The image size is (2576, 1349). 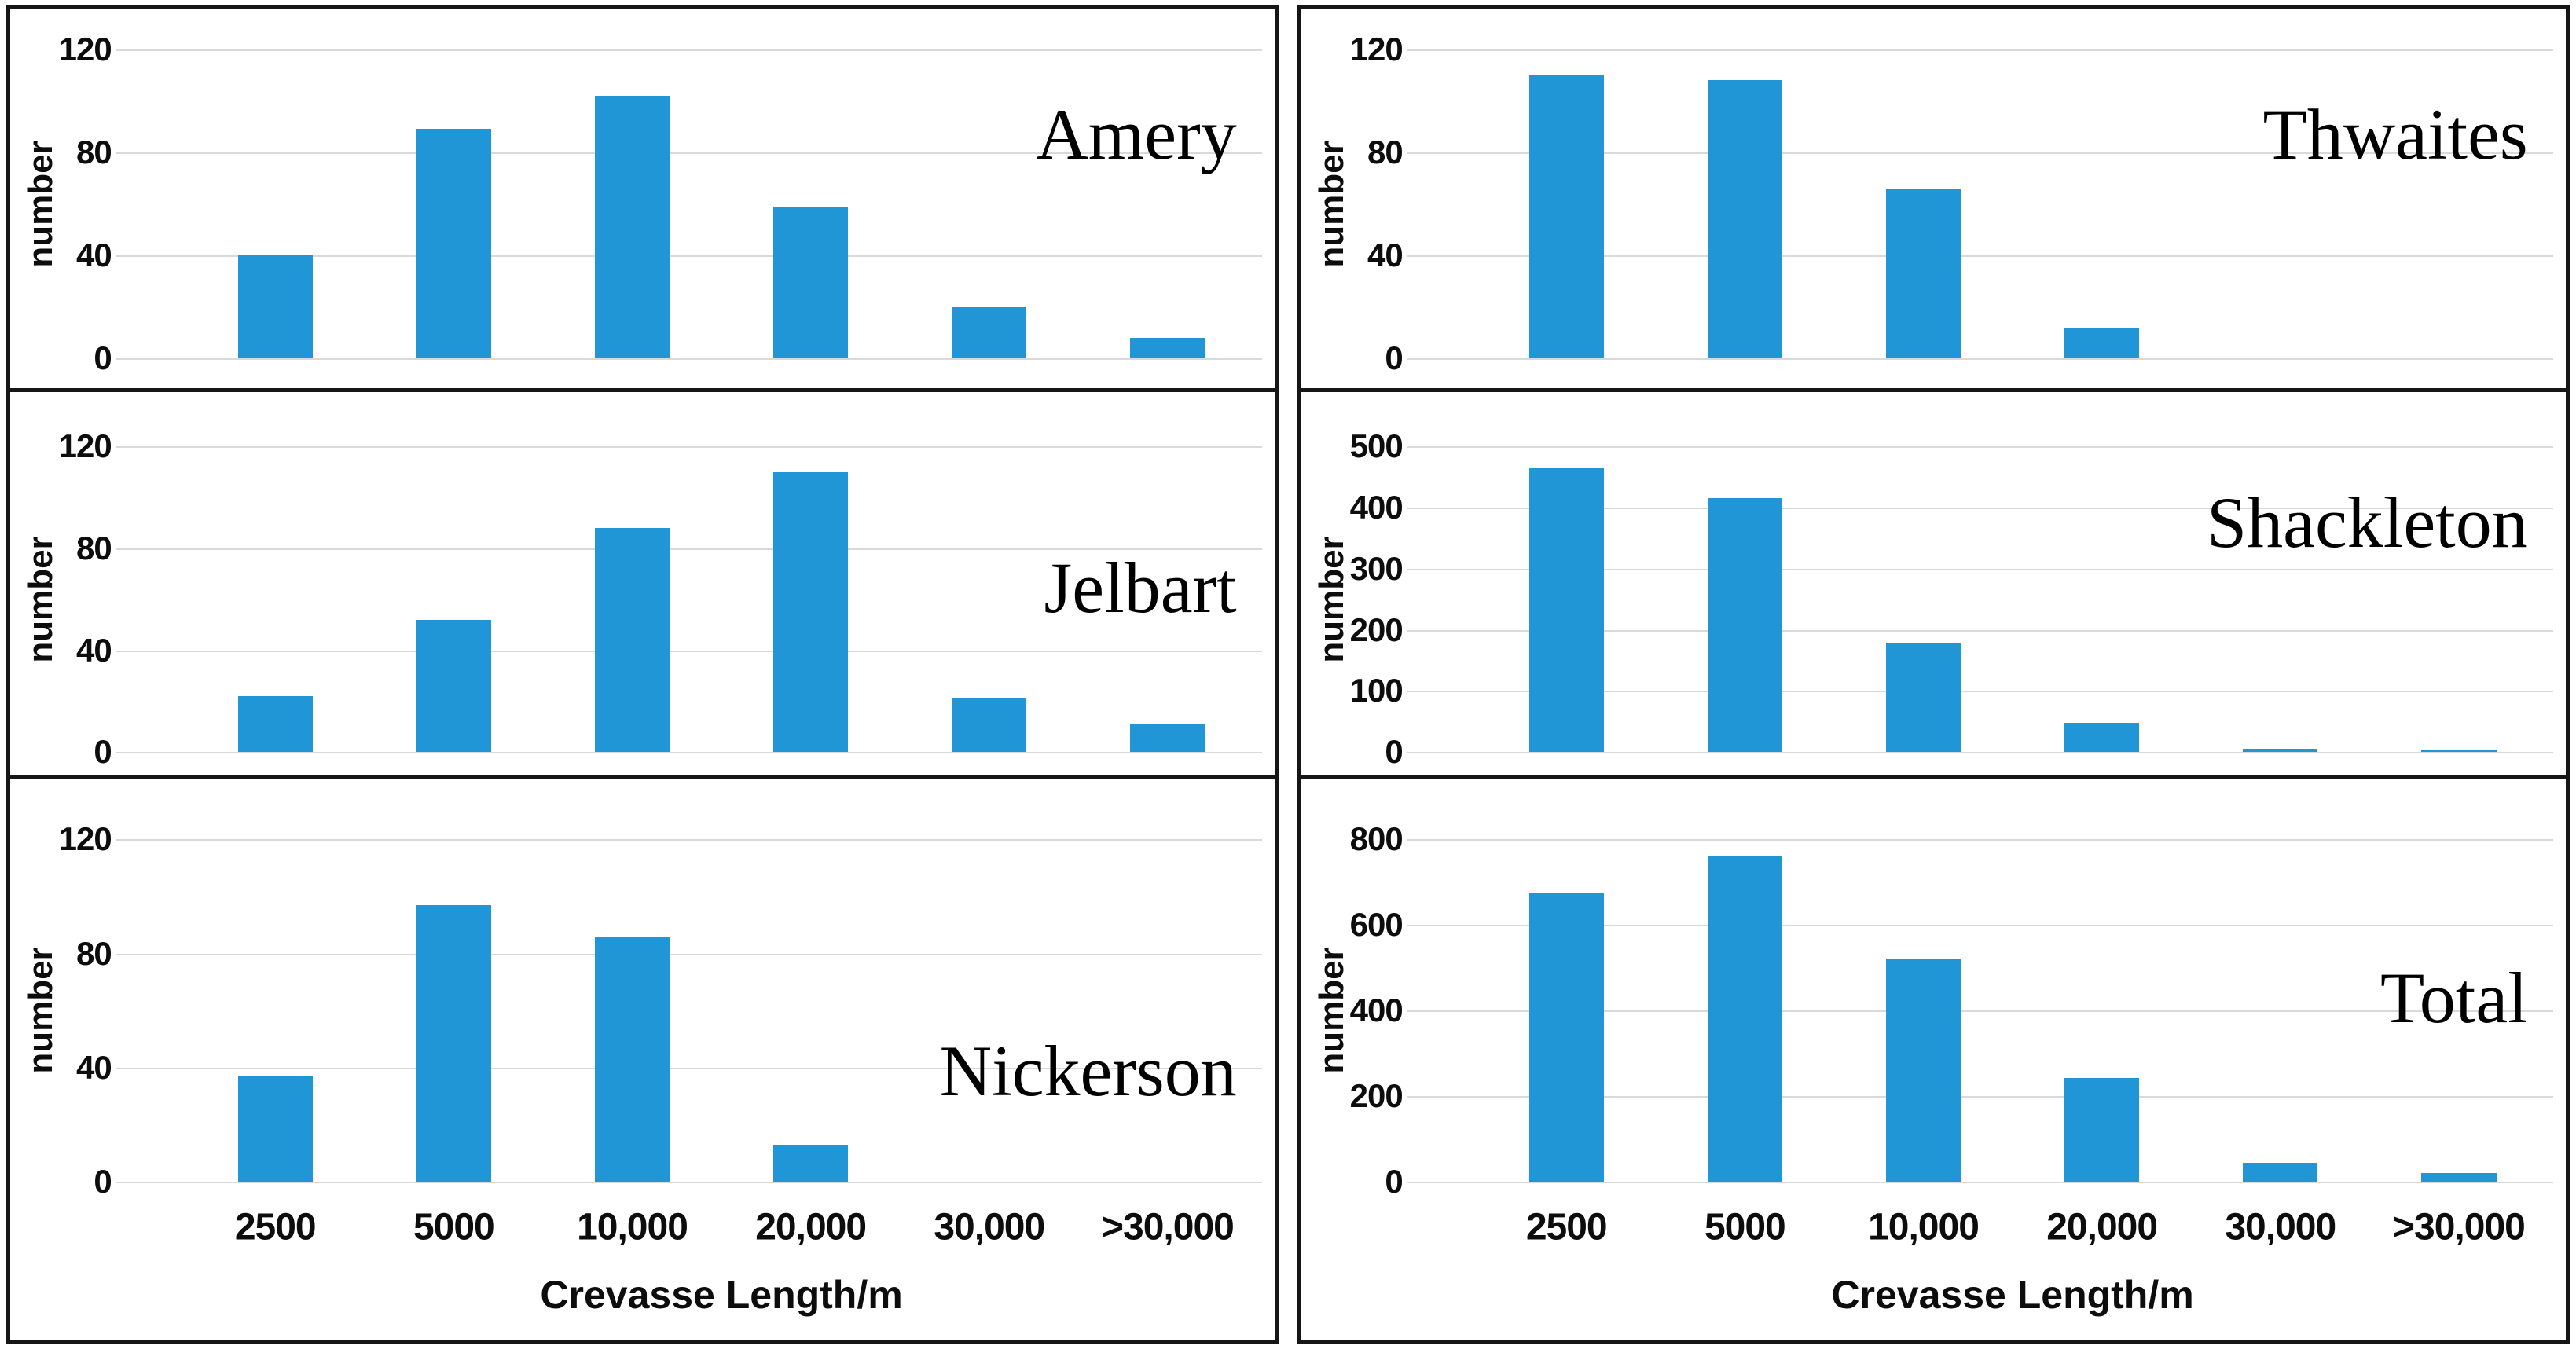 What do you see at coordinates (1136, 134) in the screenshot?
I see `panel-title: Amery` at bounding box center [1136, 134].